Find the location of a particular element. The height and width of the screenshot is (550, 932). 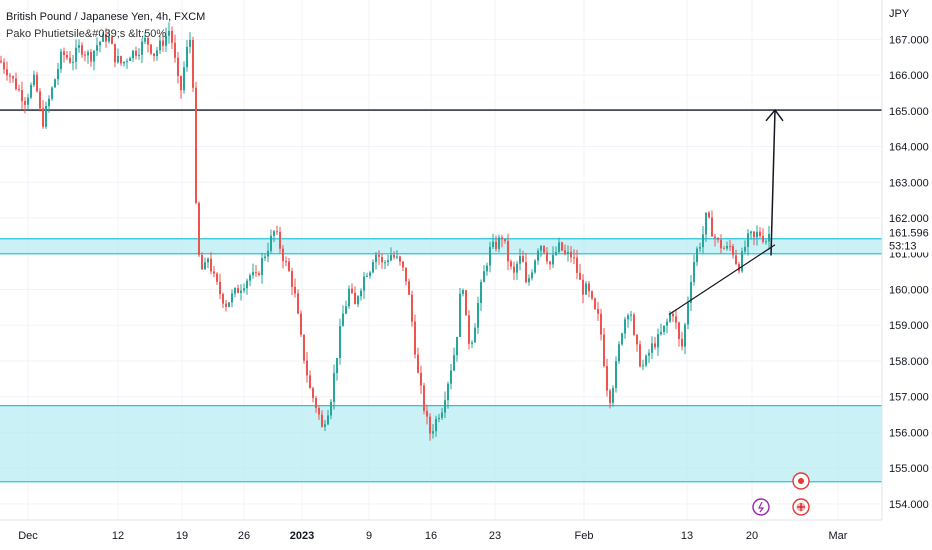

x-tick-label: Feb is located at coordinates (584, 536).